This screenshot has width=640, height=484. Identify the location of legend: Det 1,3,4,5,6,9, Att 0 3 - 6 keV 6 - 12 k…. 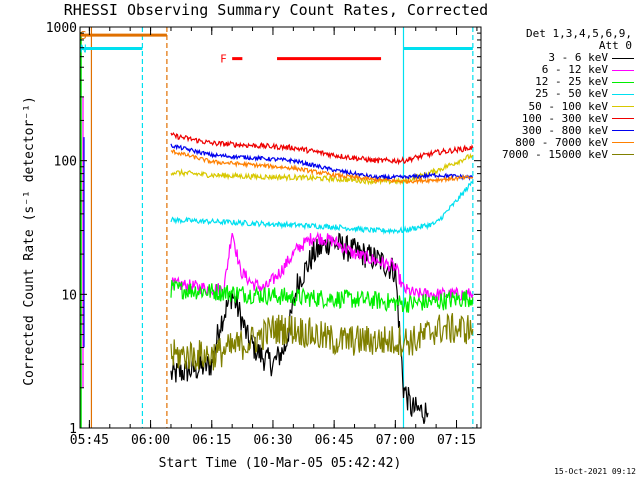
(558, 94).